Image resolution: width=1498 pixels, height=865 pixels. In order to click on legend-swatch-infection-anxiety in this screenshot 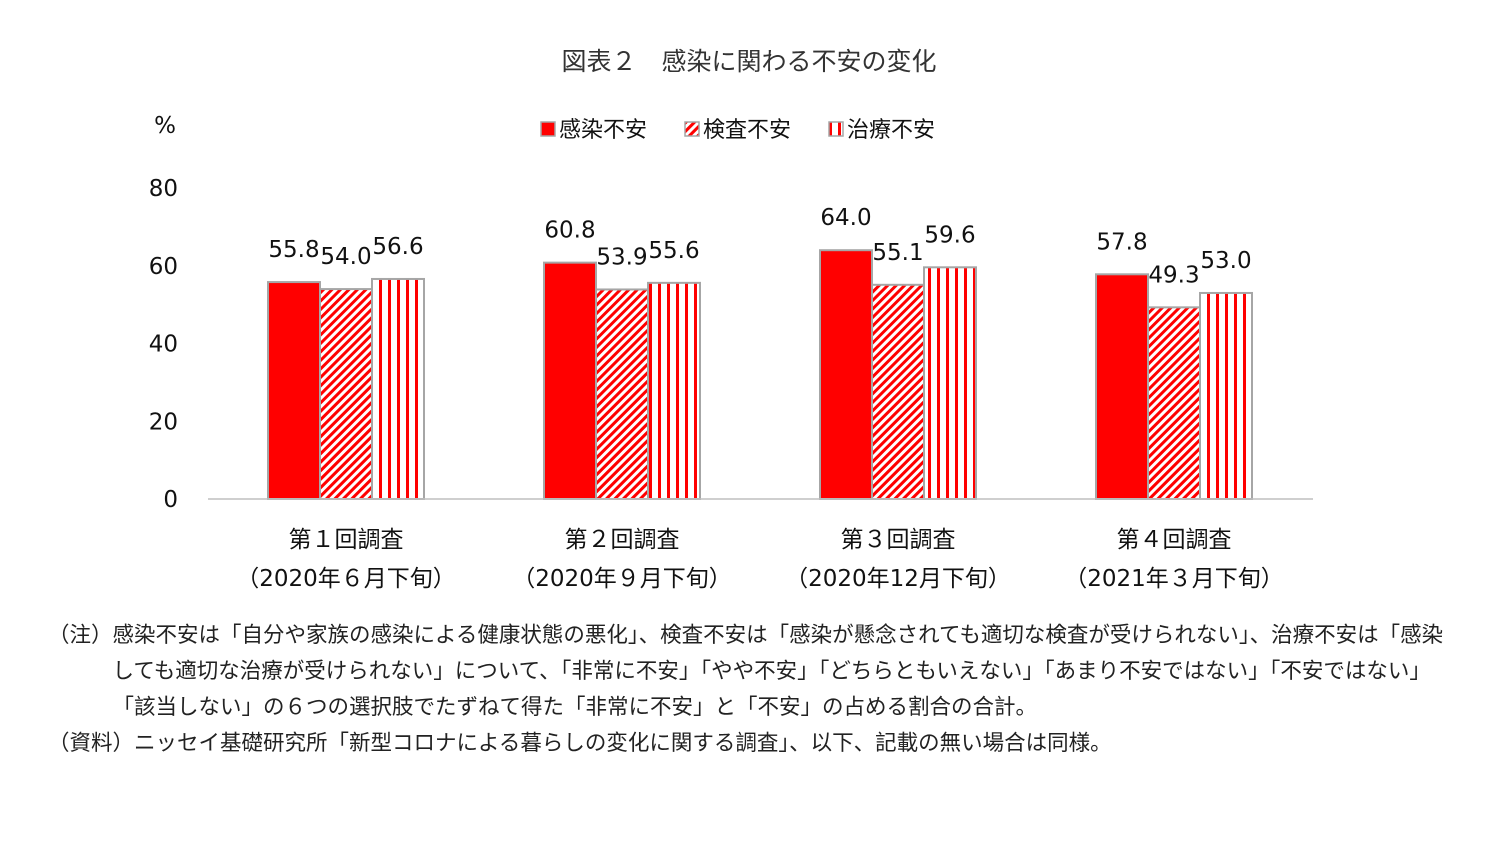, I will do `click(548, 129)`.